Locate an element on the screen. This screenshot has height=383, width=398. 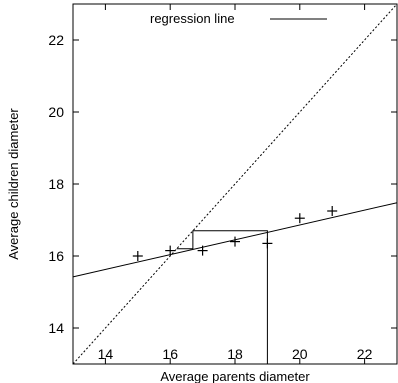
y-axis-label: Average children diameter is located at coordinates (13, 184).